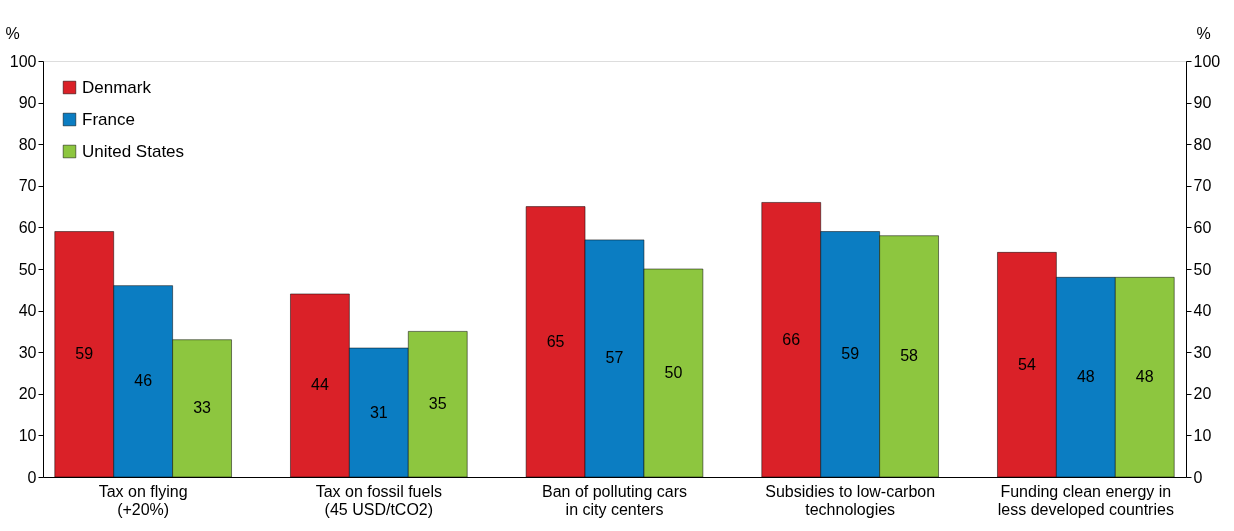  What do you see at coordinates (1202, 144) in the screenshot?
I see `y2-tick-label: 80` at bounding box center [1202, 144].